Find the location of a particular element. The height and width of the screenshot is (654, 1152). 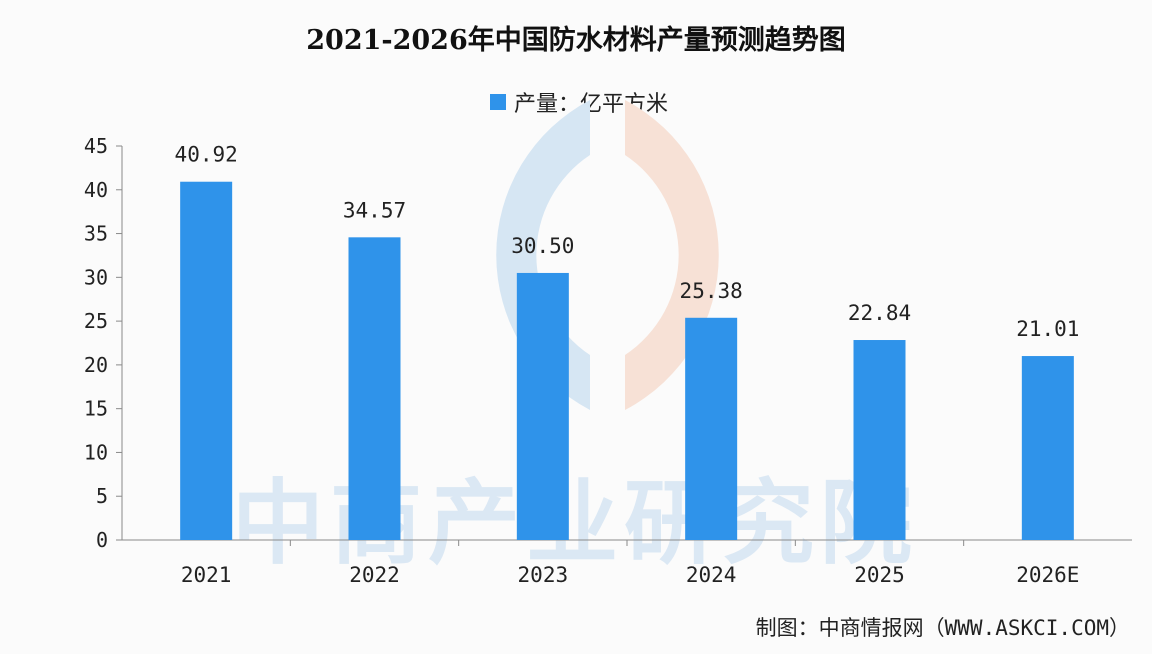

y-tick-label: 15 is located at coordinates (96, 409).